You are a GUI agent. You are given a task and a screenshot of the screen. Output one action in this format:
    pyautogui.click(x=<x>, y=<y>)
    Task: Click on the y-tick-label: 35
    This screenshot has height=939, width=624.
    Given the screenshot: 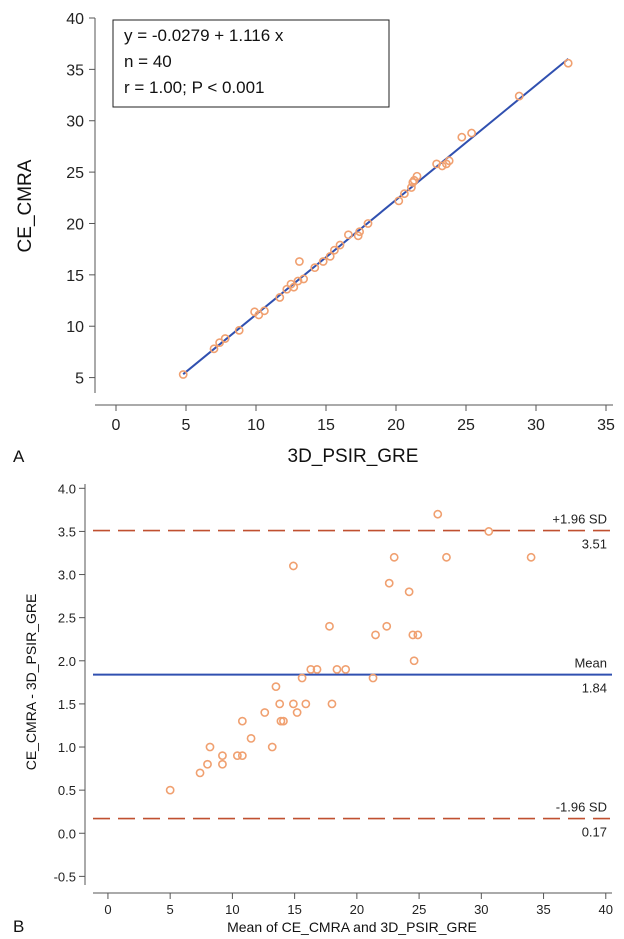 What is the action you would take?
    pyautogui.click(x=75, y=70)
    